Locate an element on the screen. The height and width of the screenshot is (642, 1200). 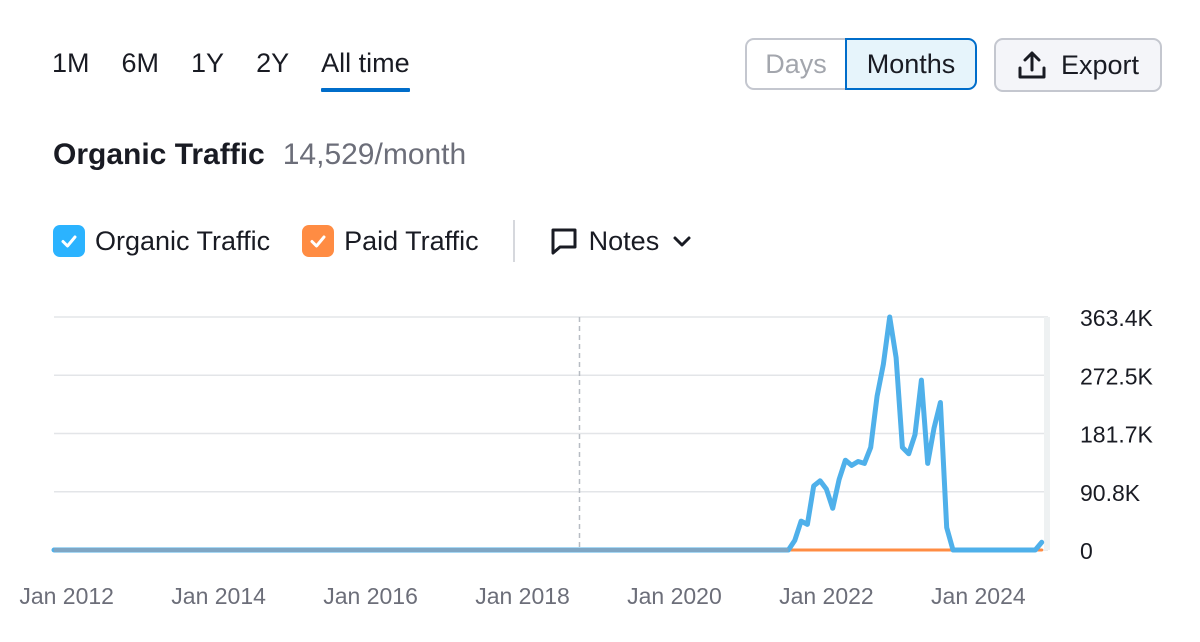
range-tabs: 1M 6M 1Y 2Y All time is located at coordinates (247, 69).